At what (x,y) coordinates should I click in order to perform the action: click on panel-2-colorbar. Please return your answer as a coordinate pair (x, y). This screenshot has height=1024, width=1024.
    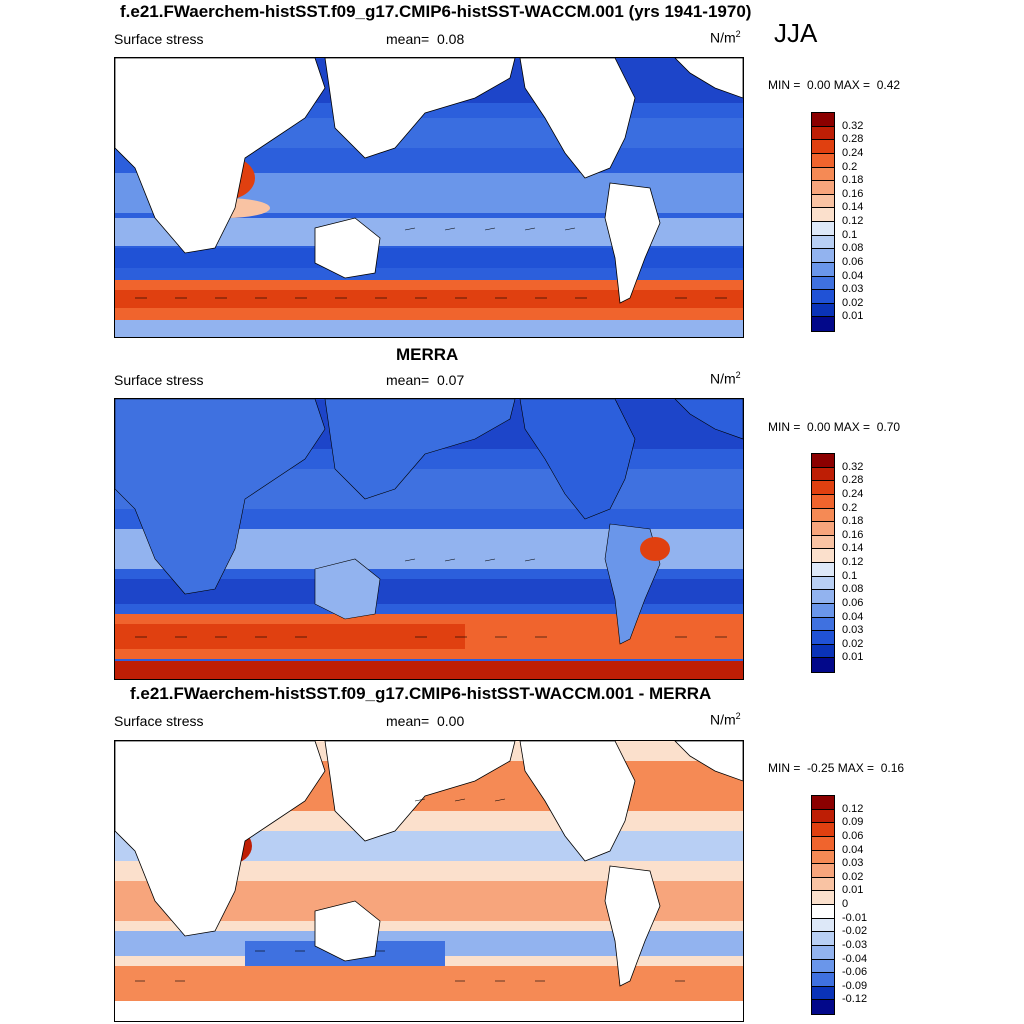
    Looking at the image, I should click on (823, 563).